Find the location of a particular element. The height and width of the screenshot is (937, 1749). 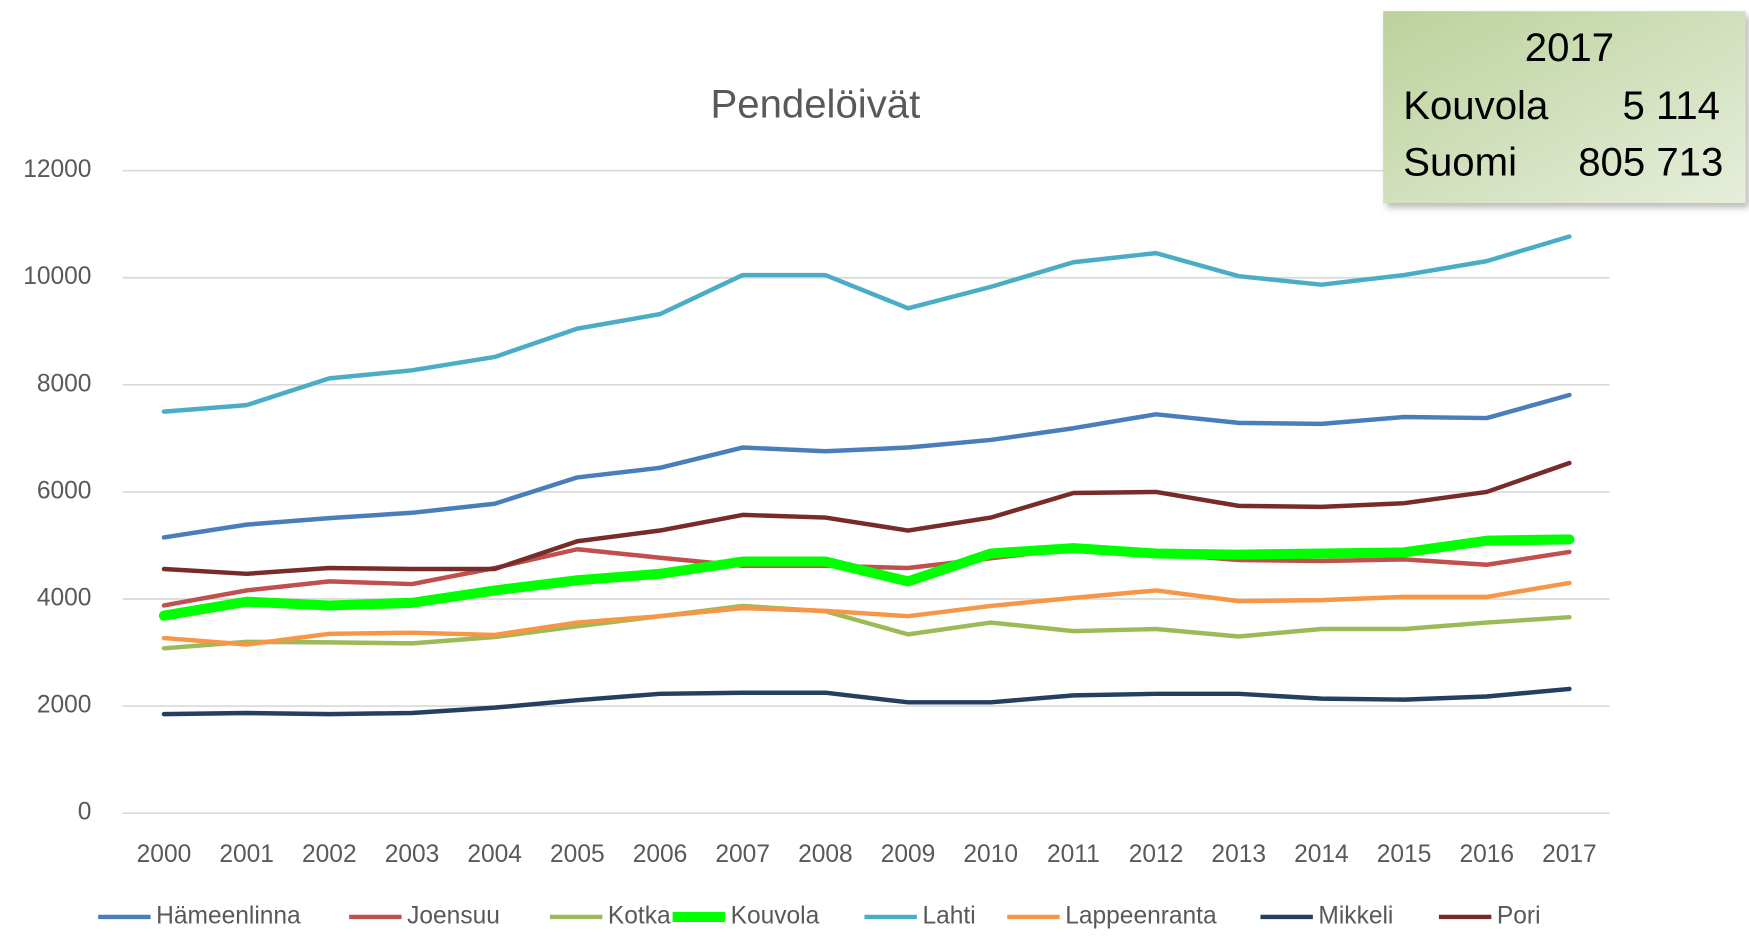

info-label: Suomi is located at coordinates (1460, 162).